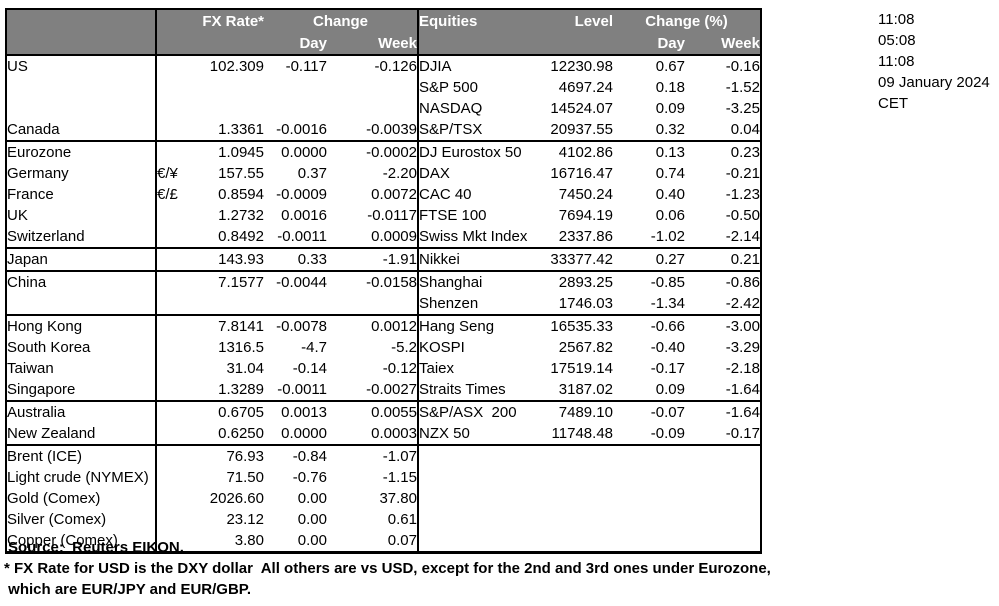 Image resolution: width=999 pixels, height=606 pixels. Describe the element at coordinates (228, 130) in the screenshot. I see `fx-rate-cell: 1.3361` at that location.